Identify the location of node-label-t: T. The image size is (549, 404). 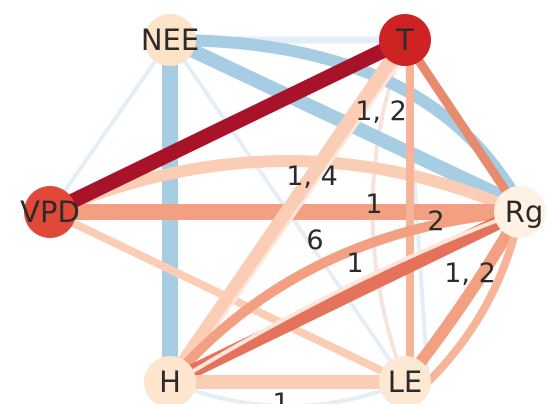
(404, 40).